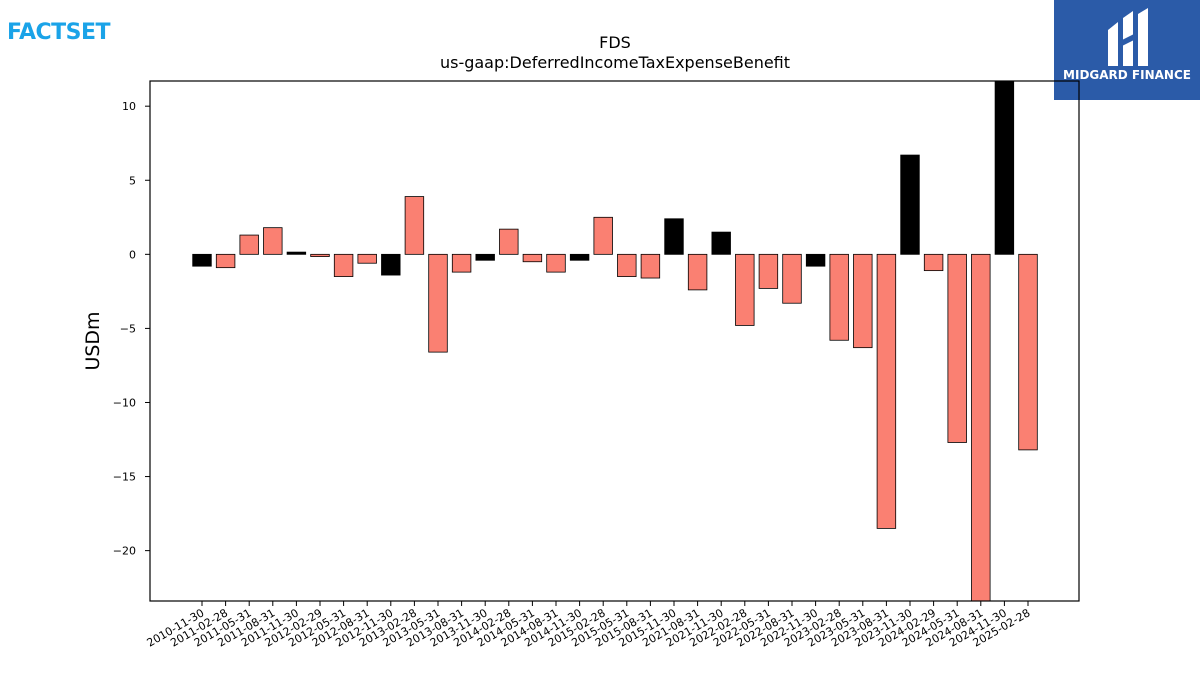 This screenshot has width=1200, height=675. Describe the element at coordinates (132, 254) in the screenshot. I see `y-tick-label: 0` at that location.